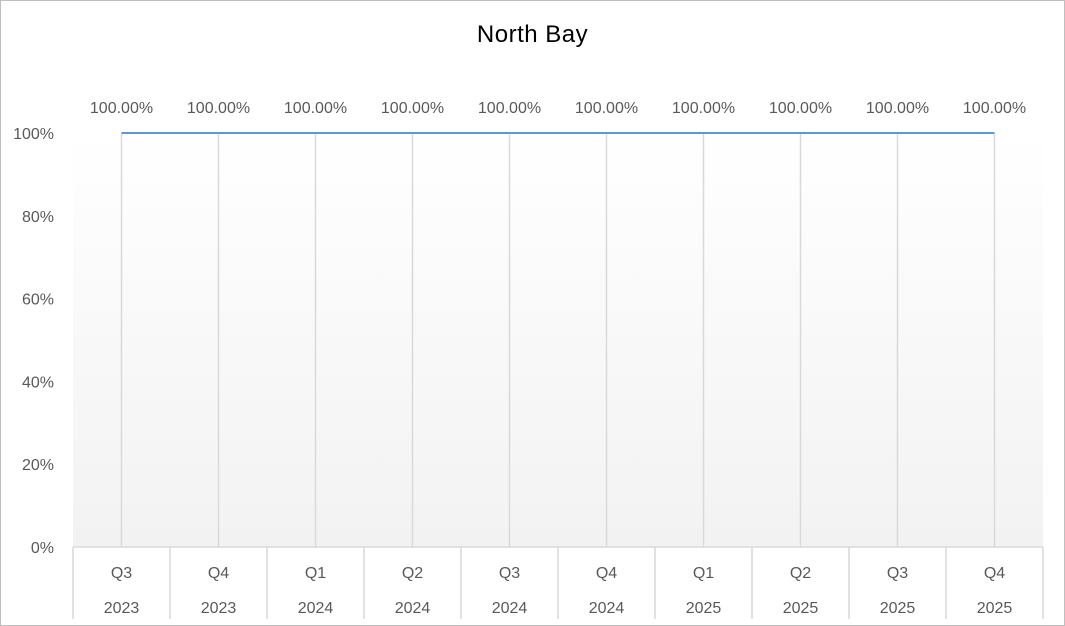 This screenshot has width=1065, height=626. I want to click on value-axis: 0% 20% 40% 60% 80% 100%, so click(33, 341).